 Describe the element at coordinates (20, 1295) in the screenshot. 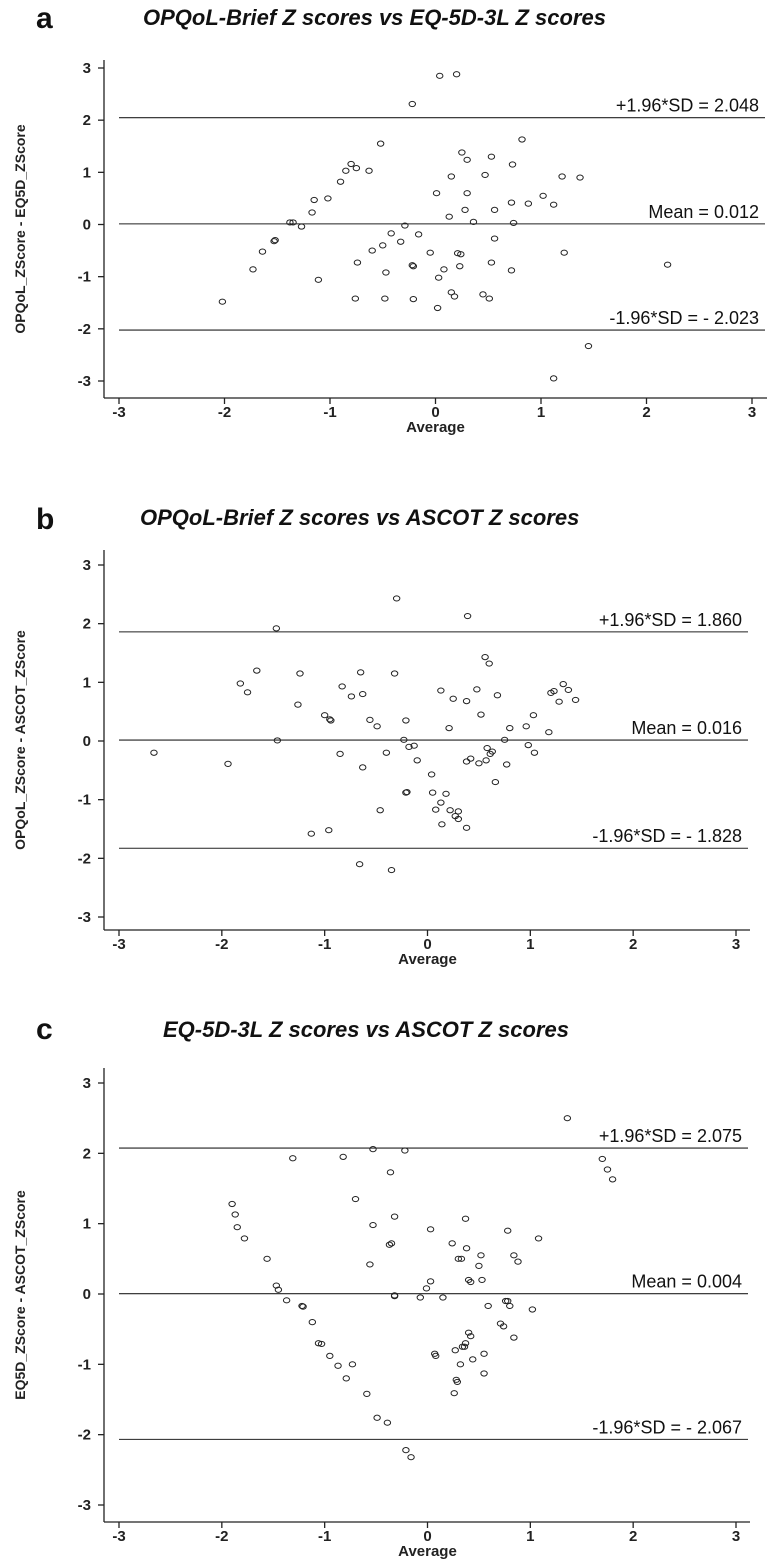

I see `y-axis-title: EQ5D_ZScore - ASCOT_ZScore` at that location.